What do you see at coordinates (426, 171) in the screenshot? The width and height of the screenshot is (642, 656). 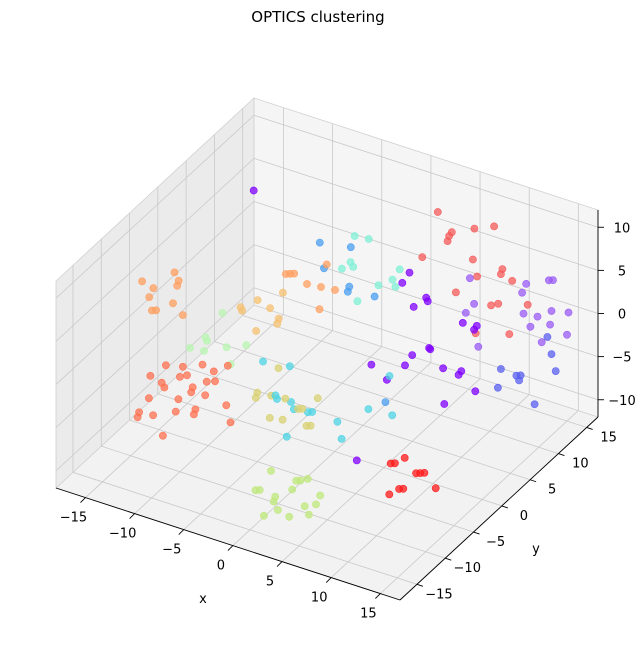 I see `z-grid-back` at bounding box center [426, 171].